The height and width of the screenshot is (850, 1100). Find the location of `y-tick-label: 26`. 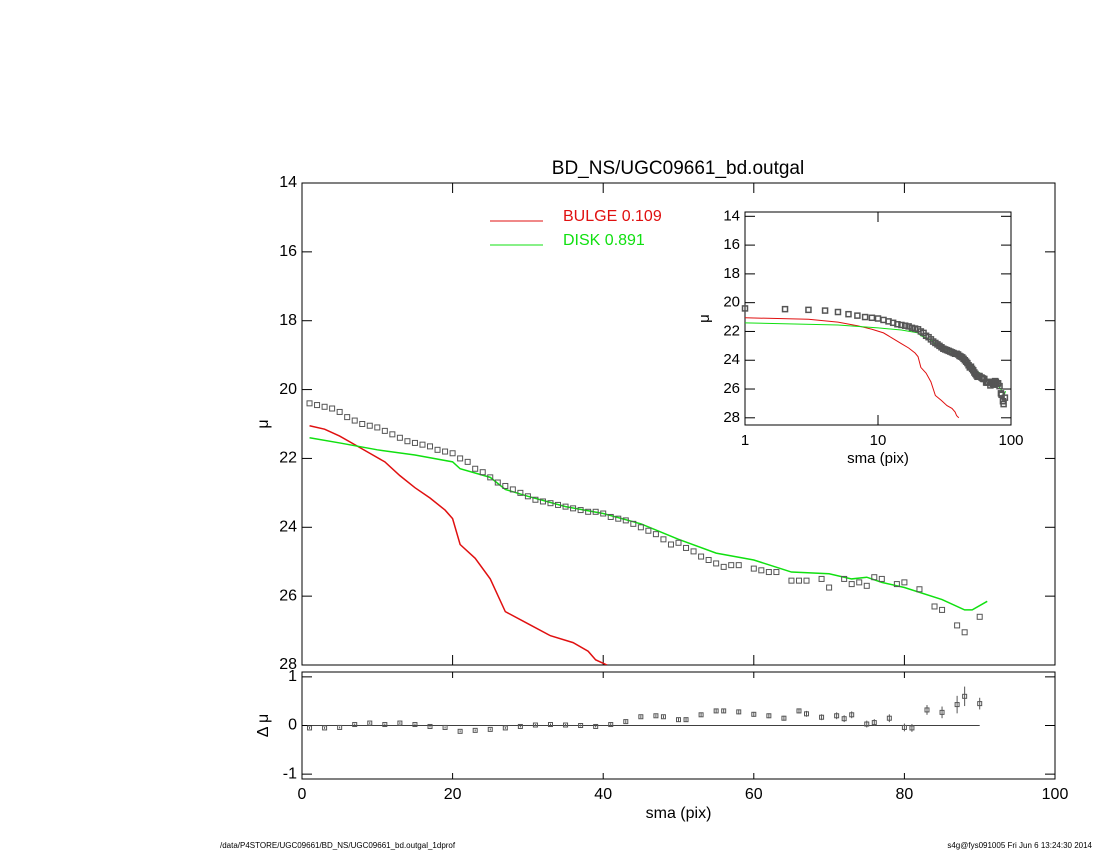

y-tick-label: 26 is located at coordinates (288, 595).